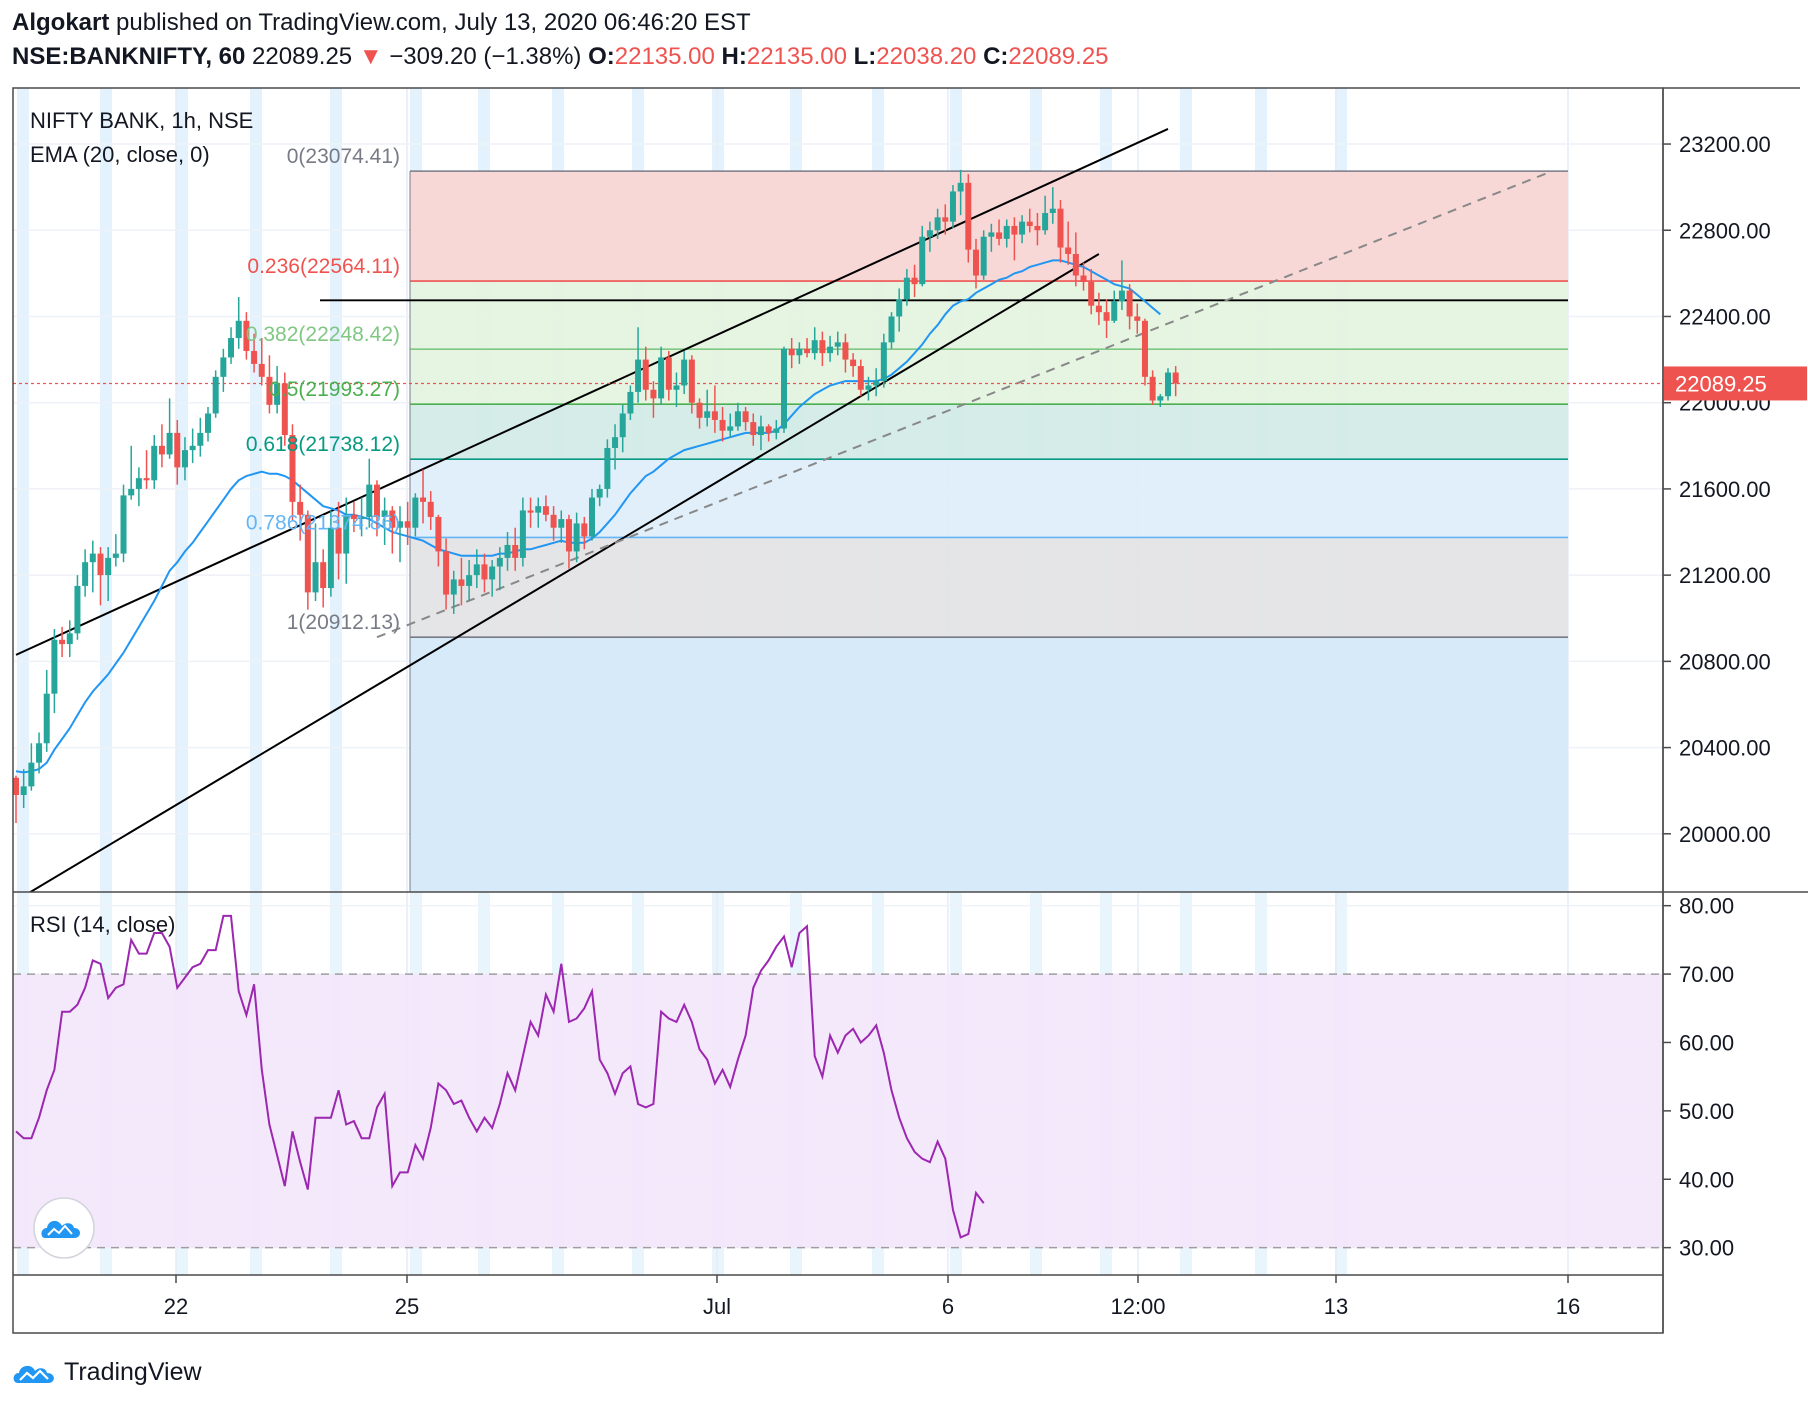 This screenshot has width=1808, height=1406. Describe the element at coordinates (664, 56) in the screenshot. I see `open-value: 22135.00` at that location.